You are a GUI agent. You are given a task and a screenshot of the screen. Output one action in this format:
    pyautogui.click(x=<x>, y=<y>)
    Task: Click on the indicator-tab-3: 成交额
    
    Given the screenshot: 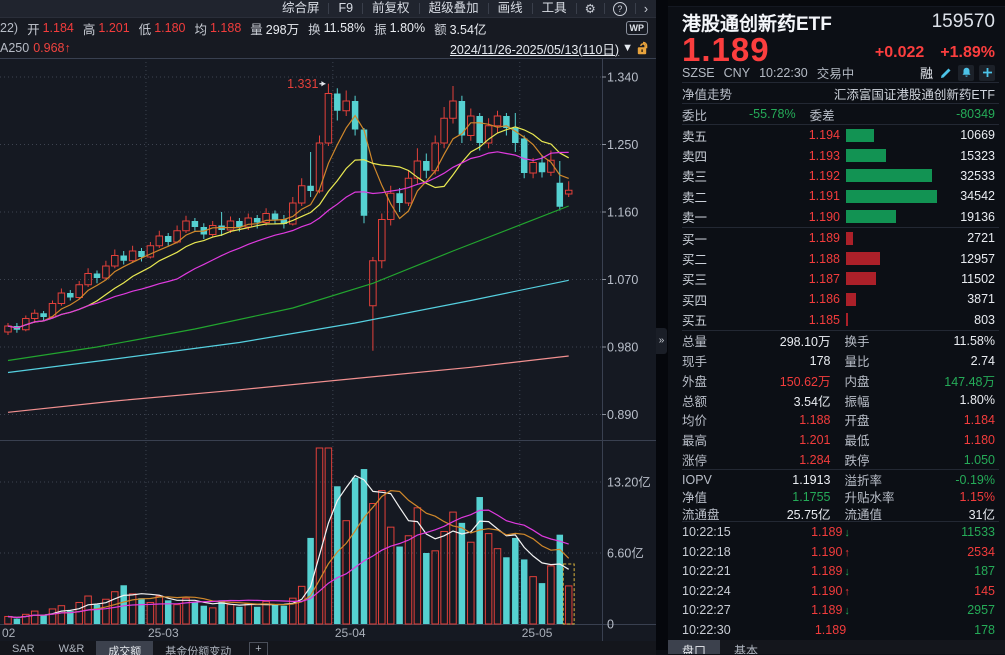 What is the action you would take?
    pyautogui.click(x=125, y=648)
    